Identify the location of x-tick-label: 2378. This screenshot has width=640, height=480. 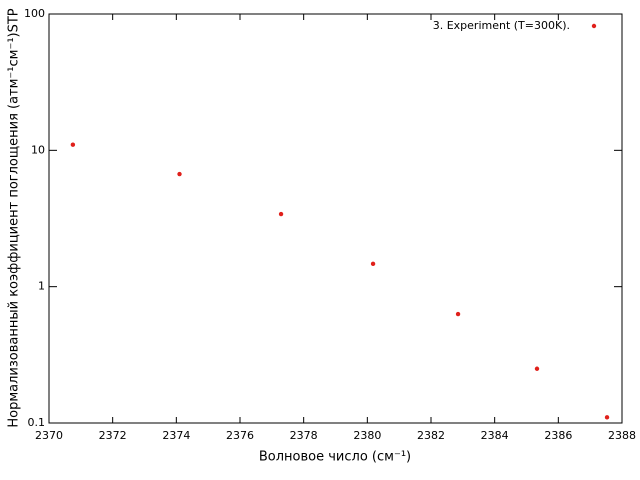
(304, 435).